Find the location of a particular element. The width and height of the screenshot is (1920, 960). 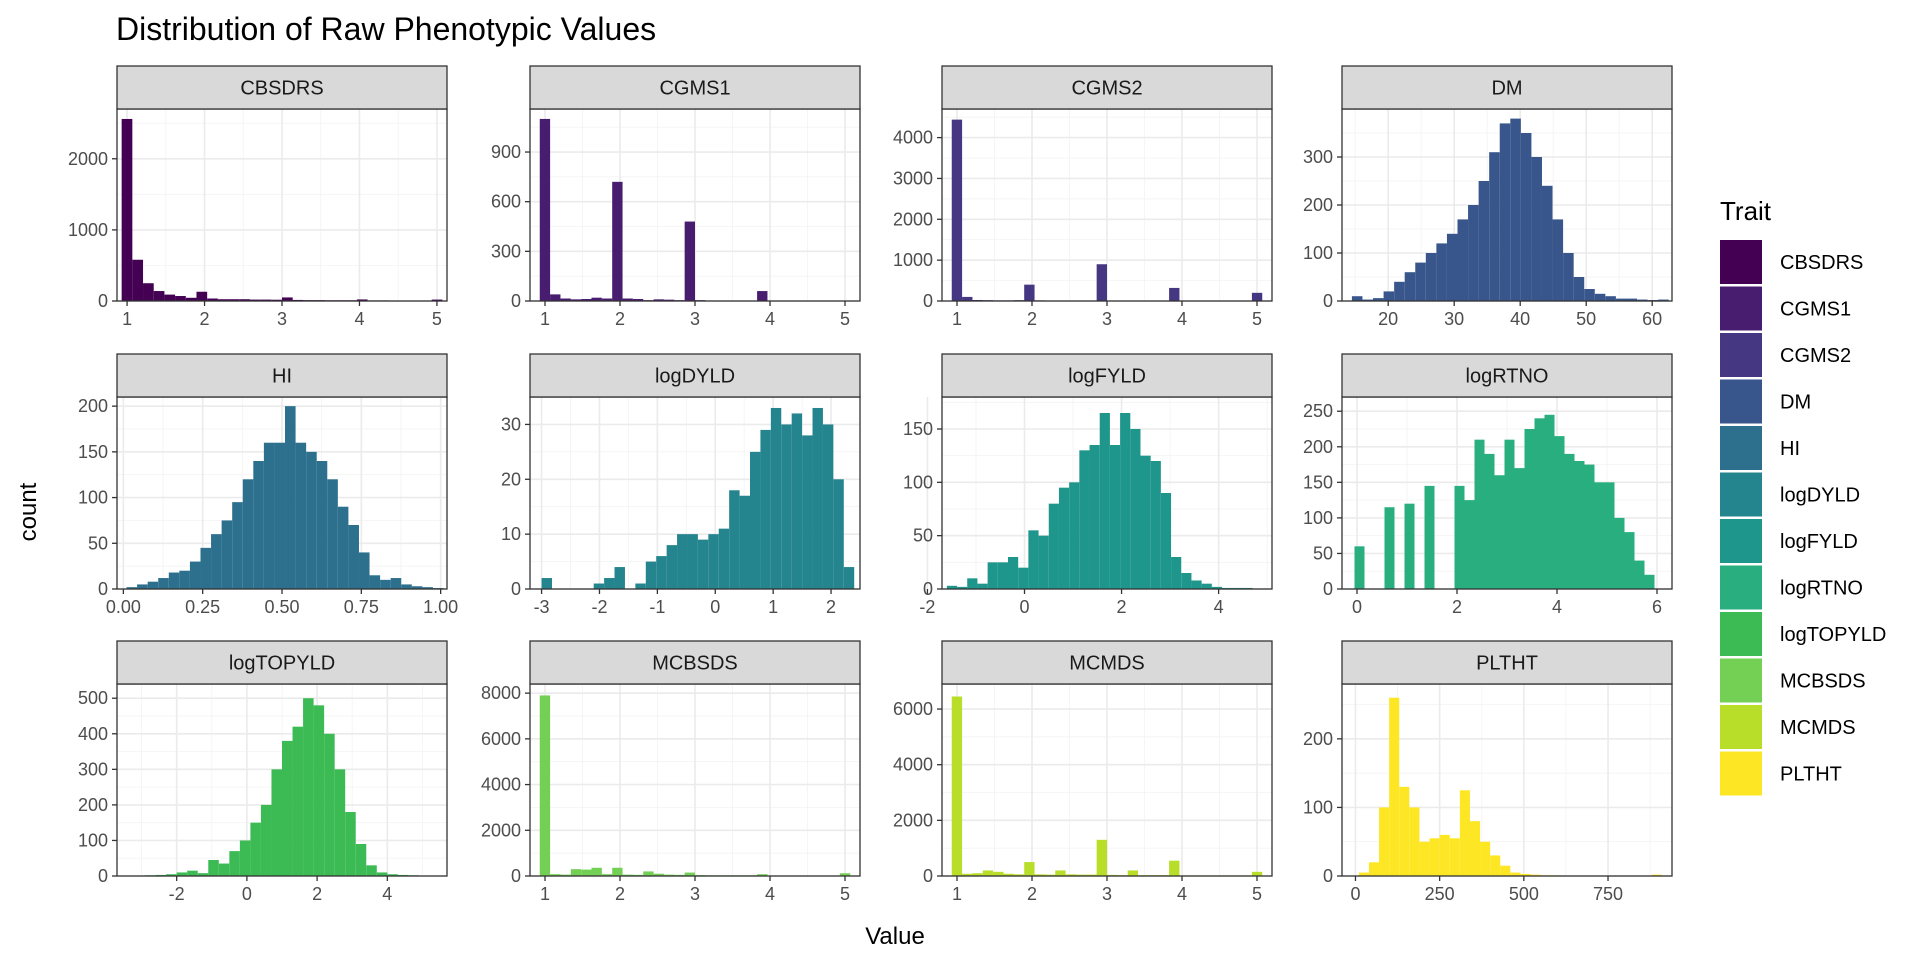

y-tick-label: 4000 is located at coordinates (913, 138).